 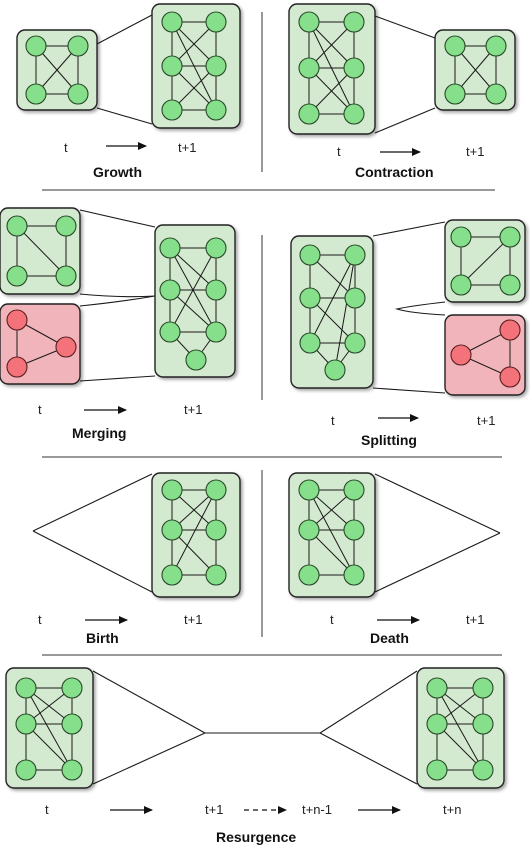 What do you see at coordinates (402, 91) in the screenshot?
I see `contraction-panel: t t+1 Contraction` at bounding box center [402, 91].